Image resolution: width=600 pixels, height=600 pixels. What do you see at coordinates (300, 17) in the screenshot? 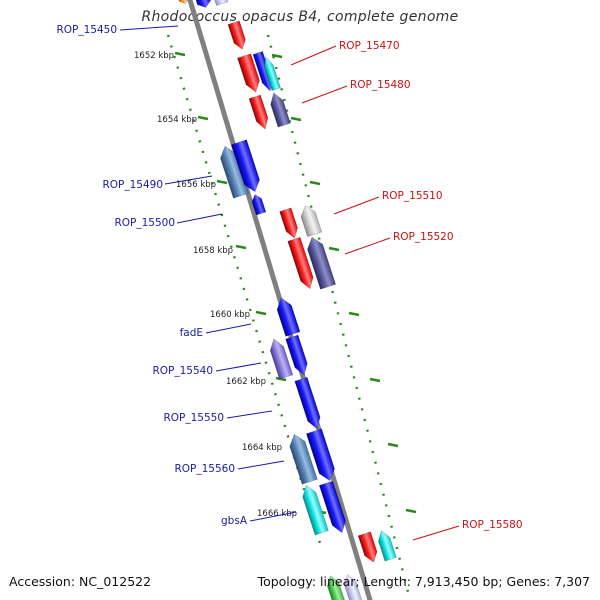
I see `genome-title: Rhodococcus opacus B4, complete genome` at bounding box center [300, 17].